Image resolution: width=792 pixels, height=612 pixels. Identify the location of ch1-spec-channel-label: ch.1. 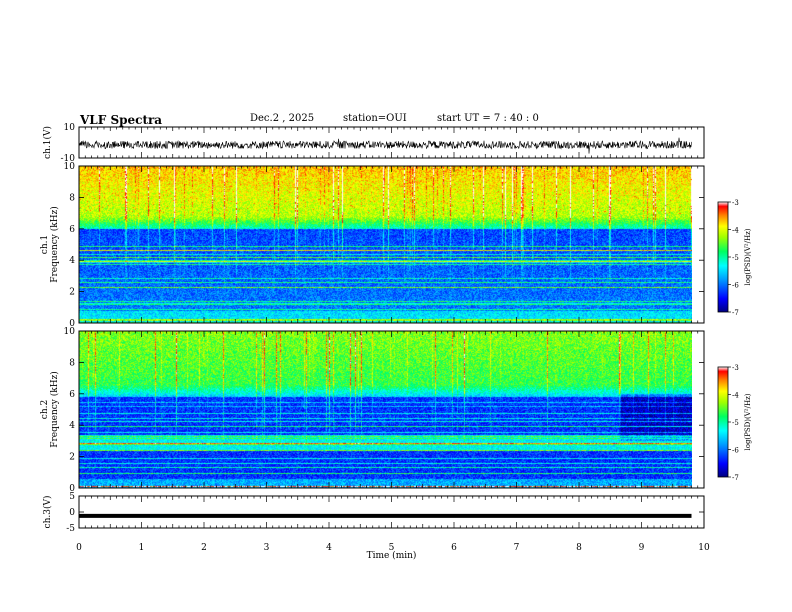
(45, 244).